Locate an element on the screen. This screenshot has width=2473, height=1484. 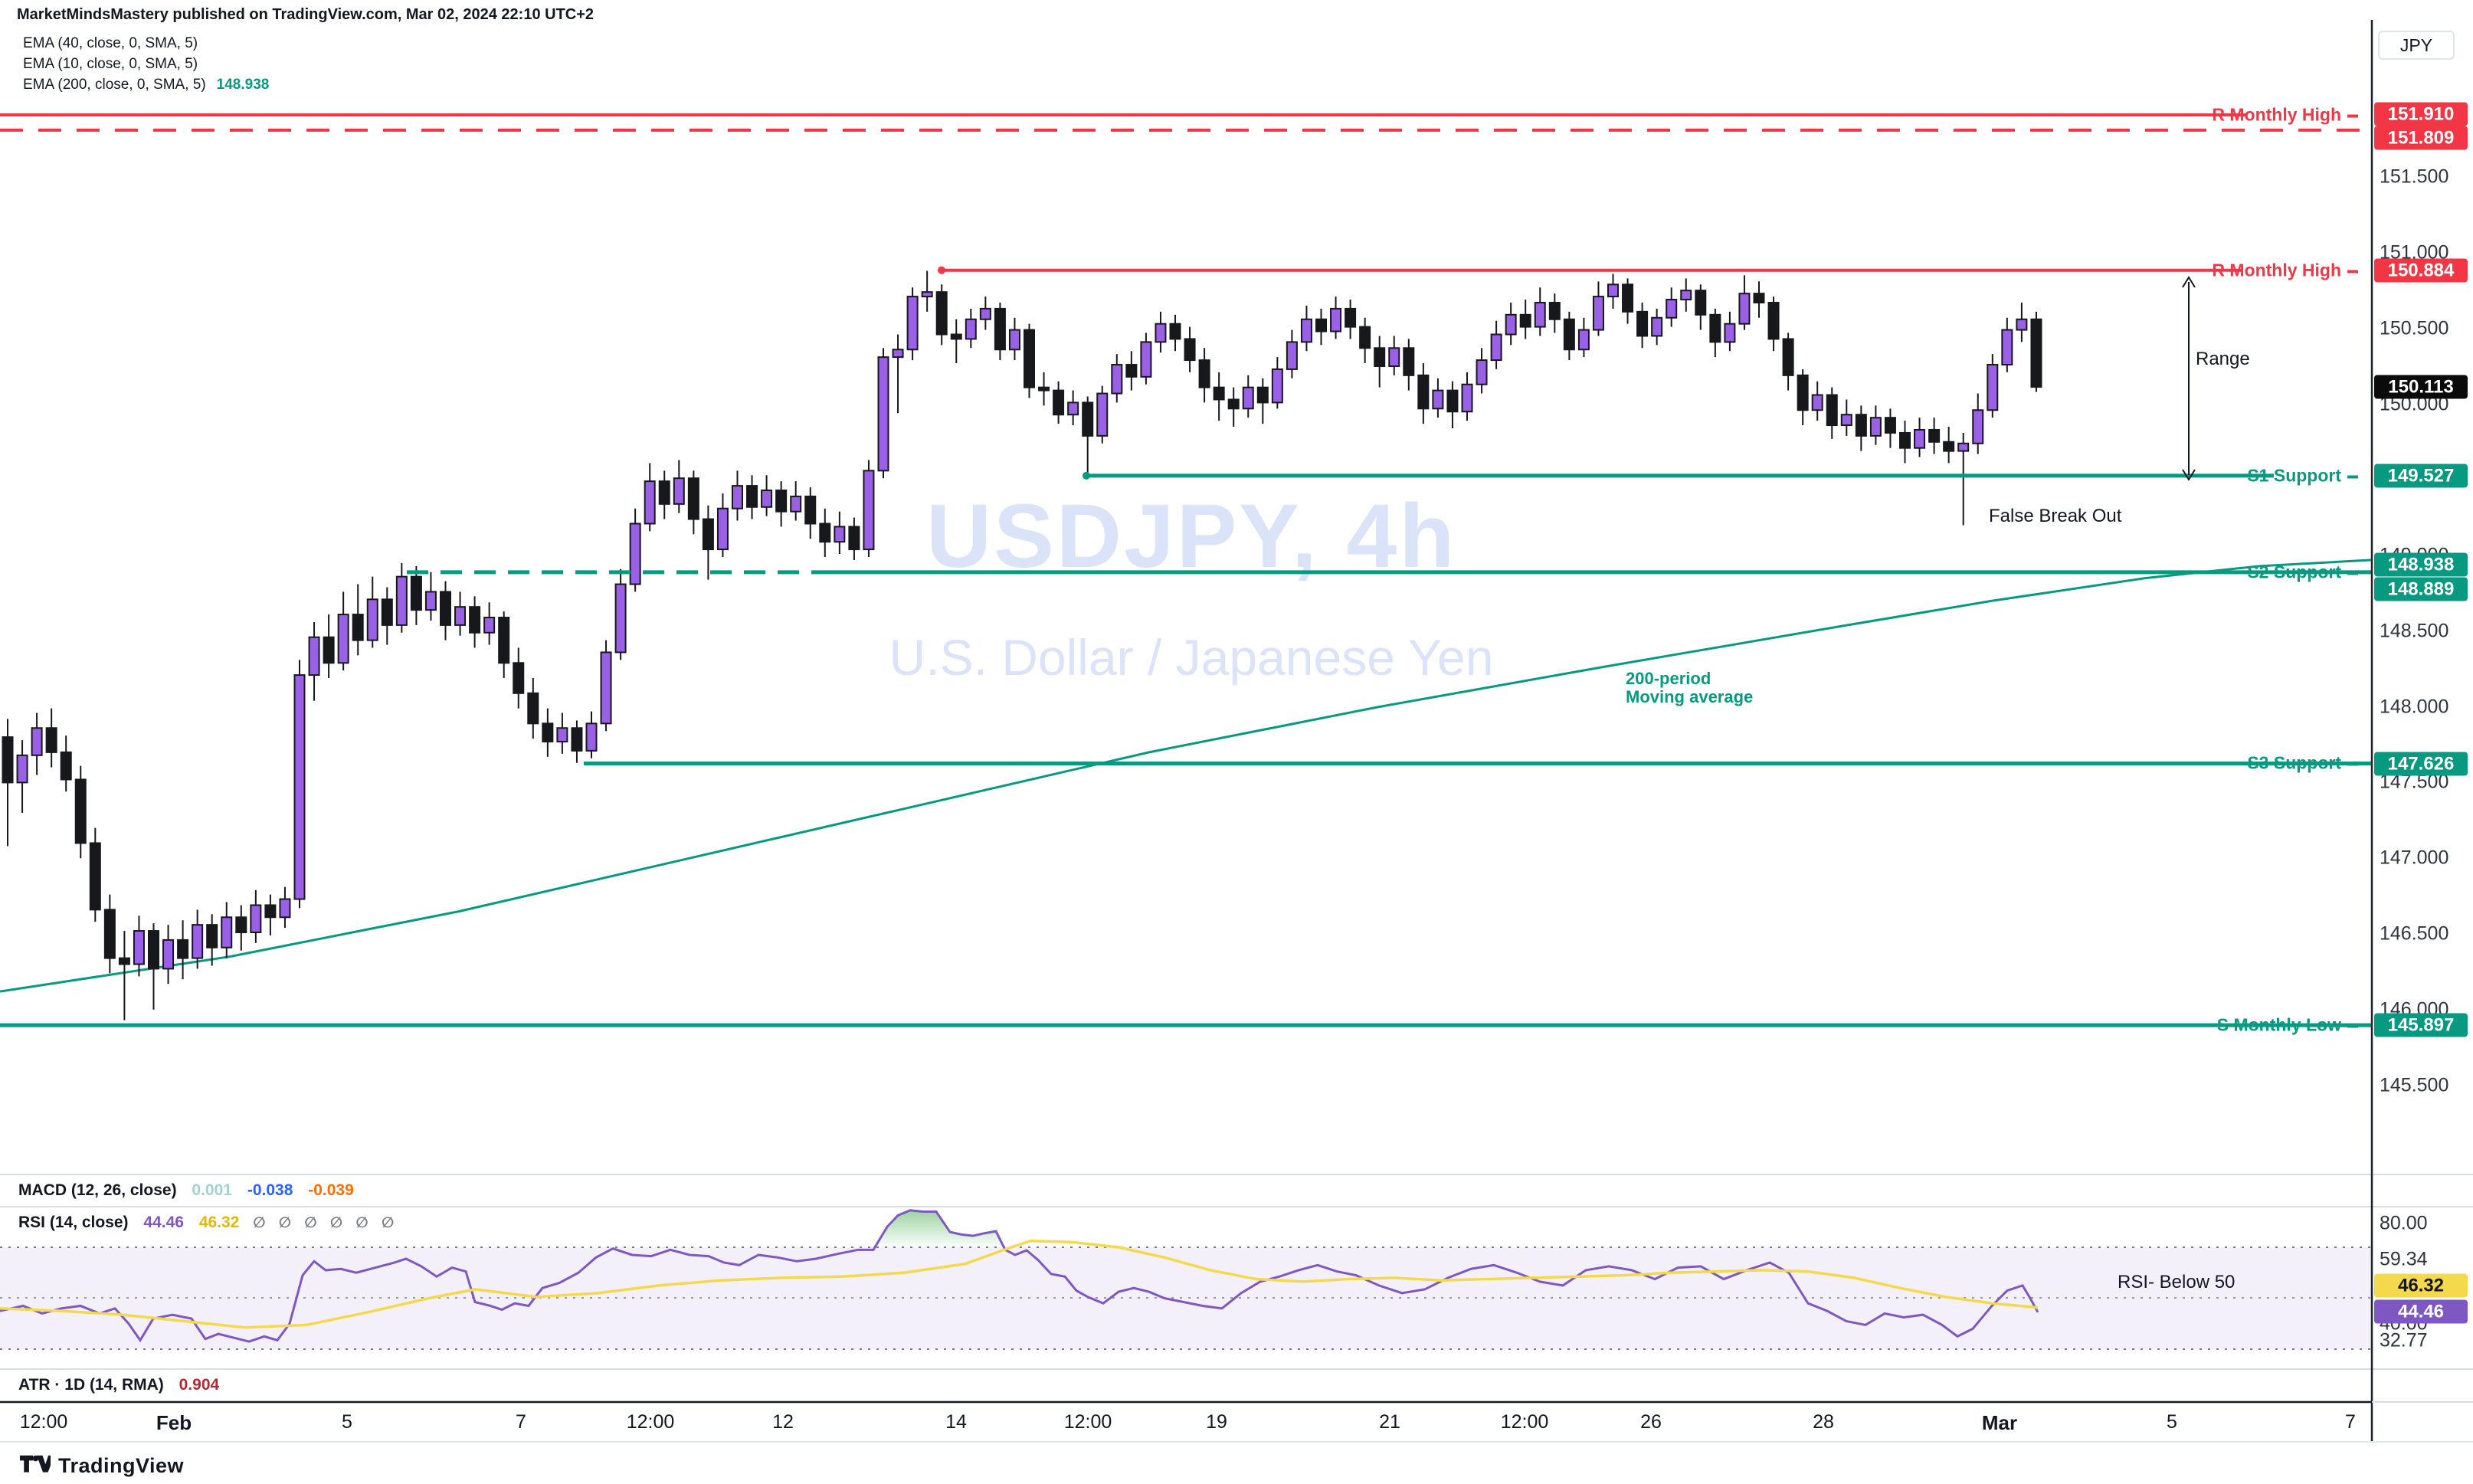
ma-annotation-line1: 200-period is located at coordinates (1668, 678).